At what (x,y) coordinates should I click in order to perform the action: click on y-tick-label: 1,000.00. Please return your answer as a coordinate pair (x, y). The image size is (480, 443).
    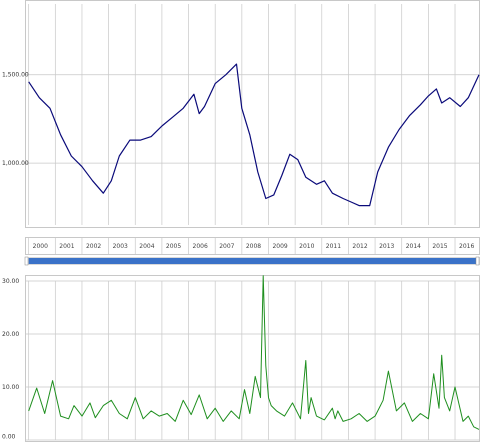
    Looking at the image, I should click on (15, 163).